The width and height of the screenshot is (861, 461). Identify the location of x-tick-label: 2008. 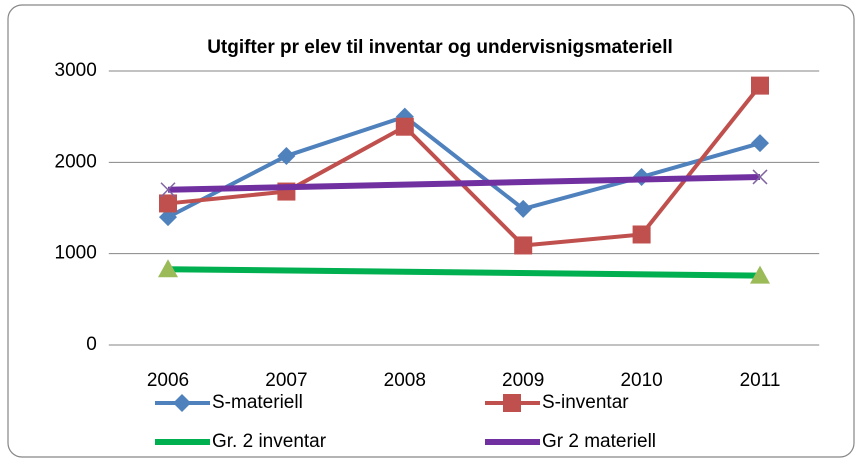
(405, 380).